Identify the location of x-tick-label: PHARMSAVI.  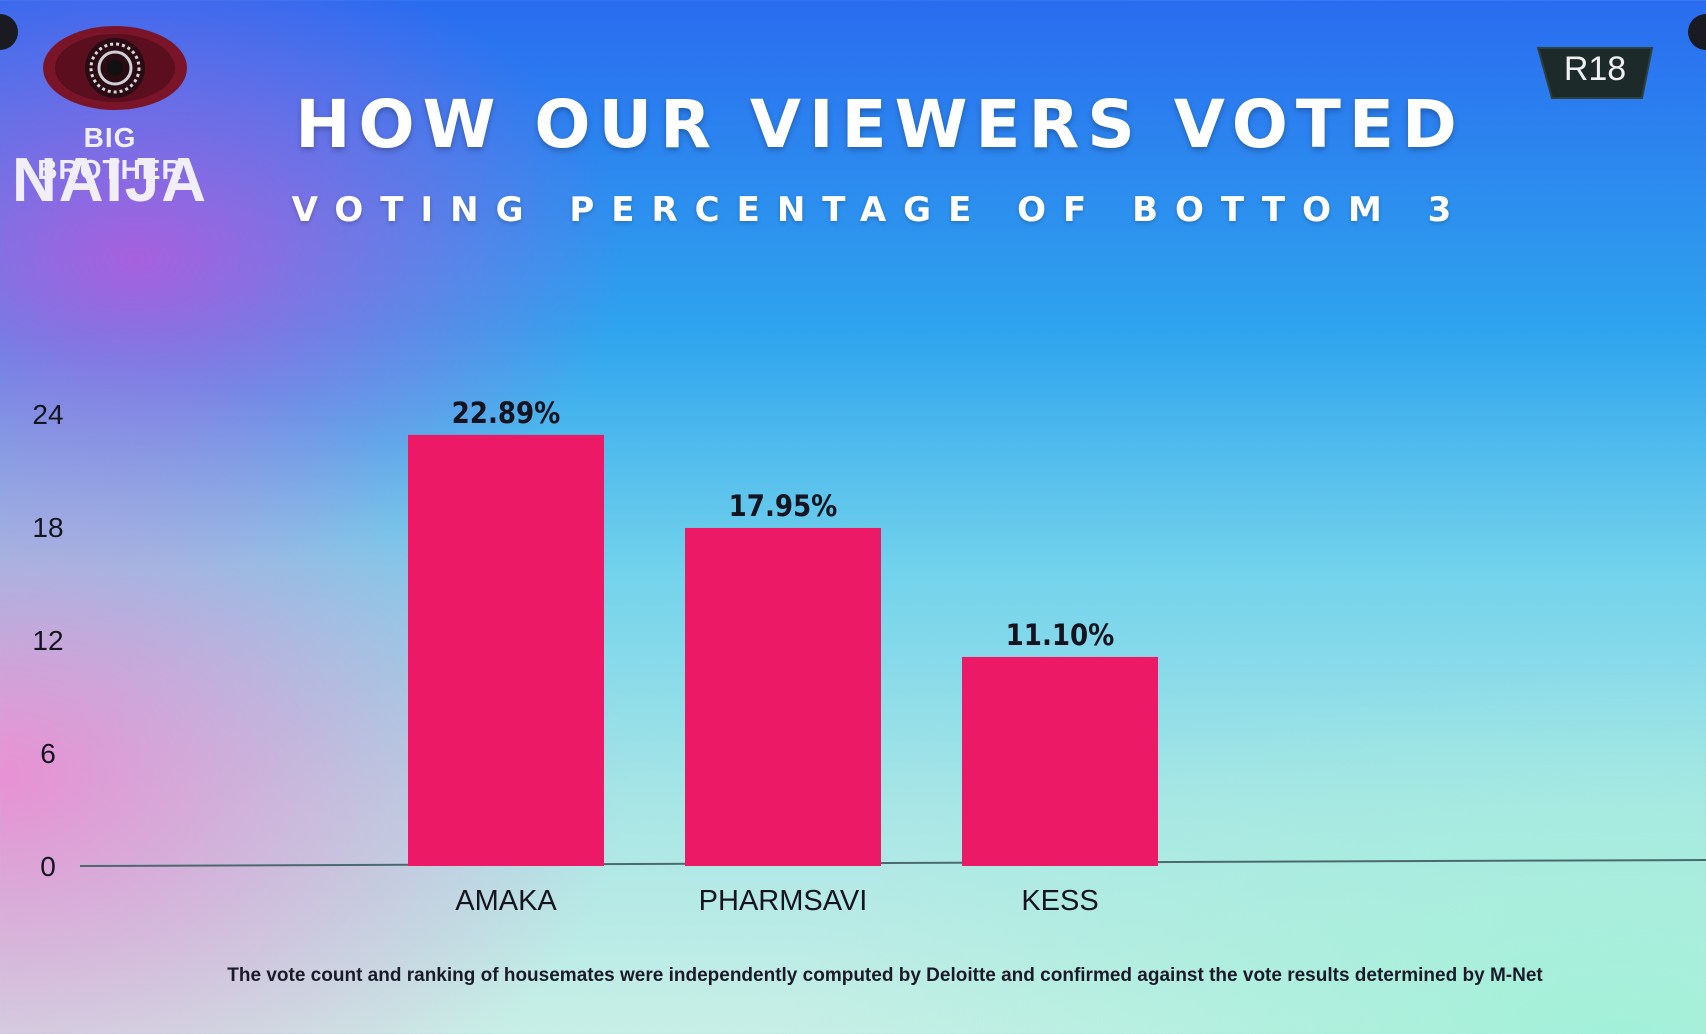
(783, 901).